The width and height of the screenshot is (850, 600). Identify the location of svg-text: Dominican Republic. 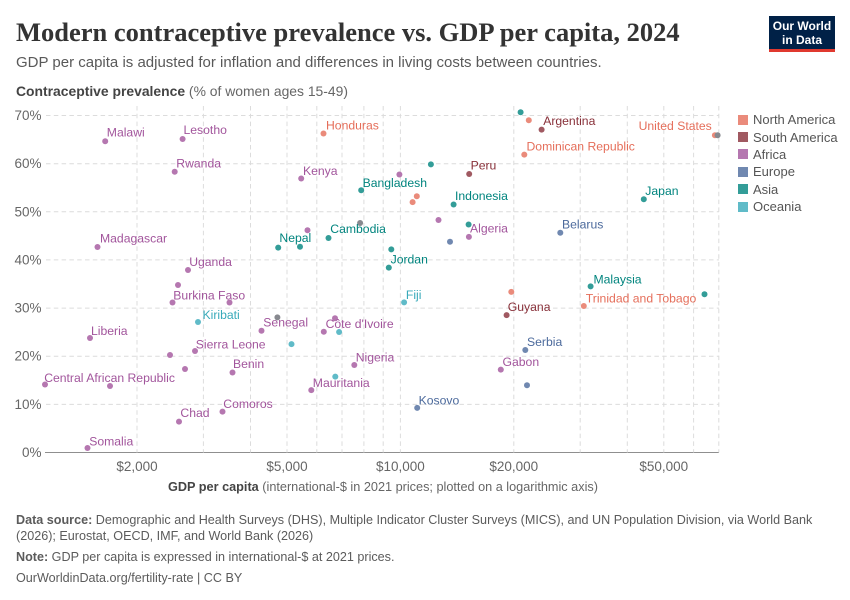
(581, 147).